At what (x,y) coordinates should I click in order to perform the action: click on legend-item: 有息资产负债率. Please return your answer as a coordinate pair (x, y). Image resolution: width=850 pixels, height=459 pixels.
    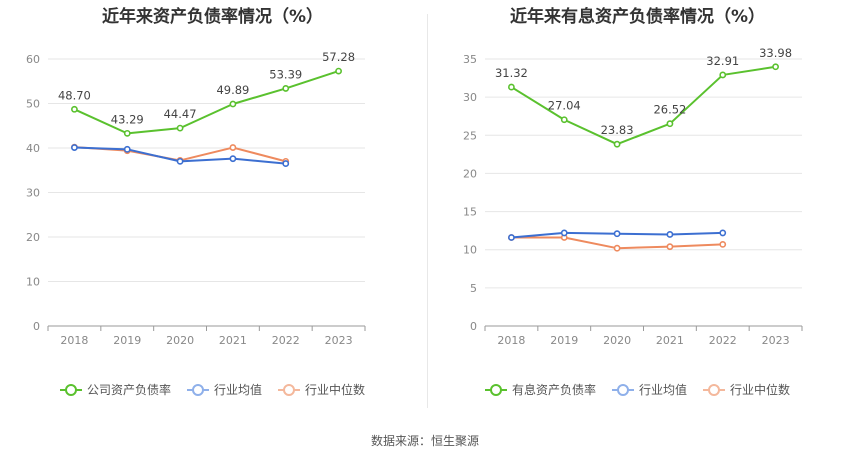
    Looking at the image, I should click on (540, 389).